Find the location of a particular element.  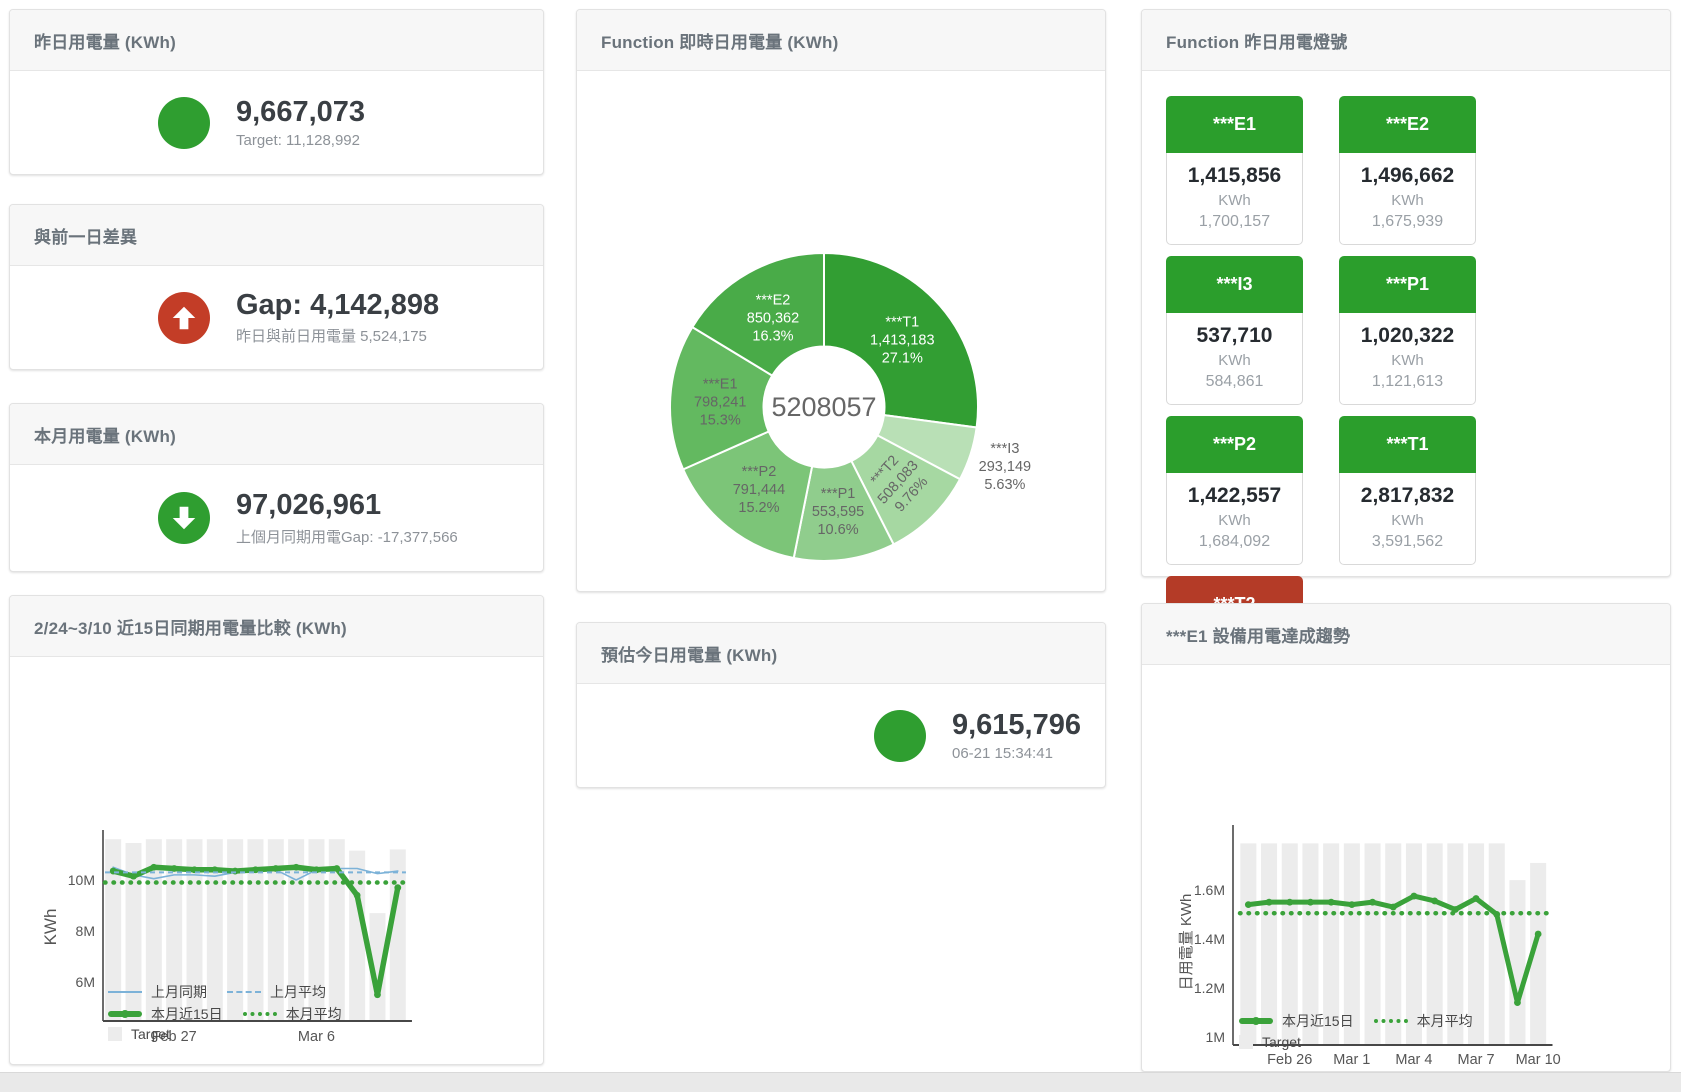

y-axis-title: KWh is located at coordinates (50, 927).